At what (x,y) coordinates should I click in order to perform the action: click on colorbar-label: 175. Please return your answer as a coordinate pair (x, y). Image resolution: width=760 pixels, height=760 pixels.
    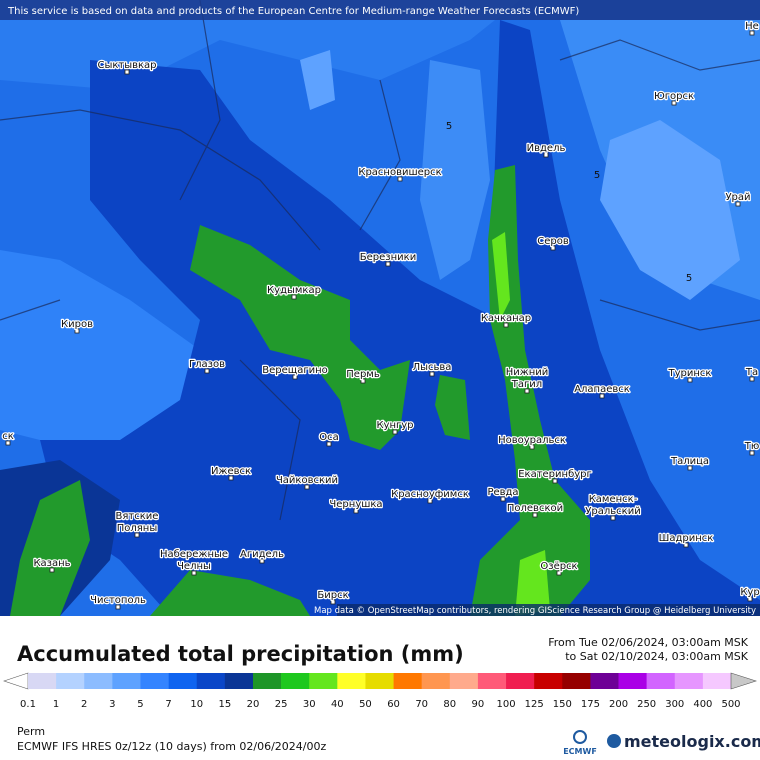
    Looking at the image, I should click on (590, 704).